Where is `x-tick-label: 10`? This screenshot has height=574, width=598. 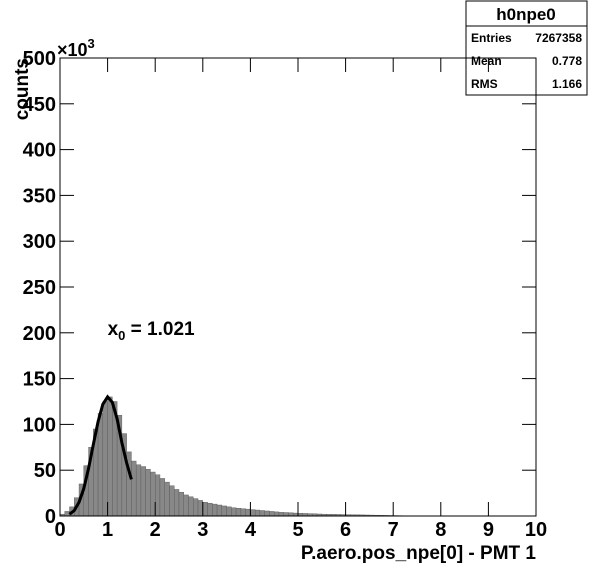
x-tick-label: 10 is located at coordinates (536, 530).